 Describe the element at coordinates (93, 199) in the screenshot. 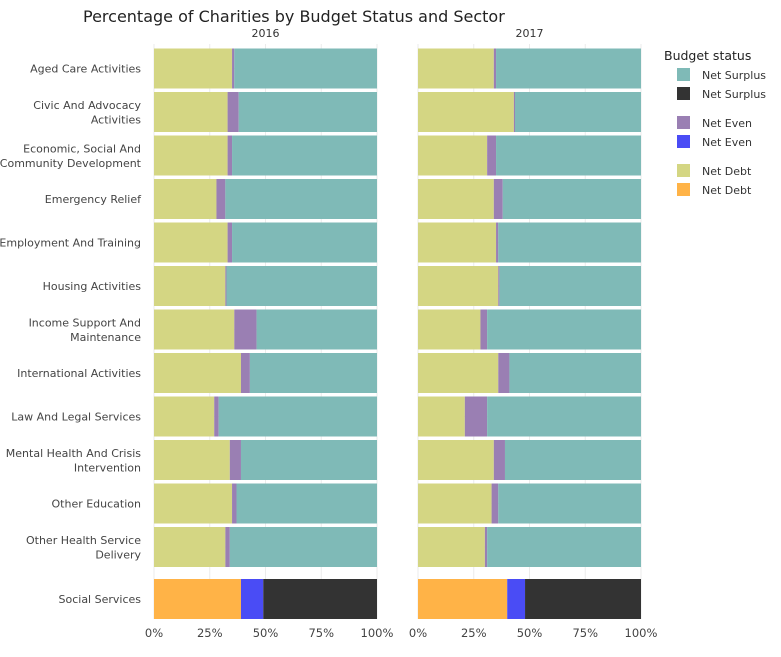

I see `category-label: Emergency Relief` at that location.